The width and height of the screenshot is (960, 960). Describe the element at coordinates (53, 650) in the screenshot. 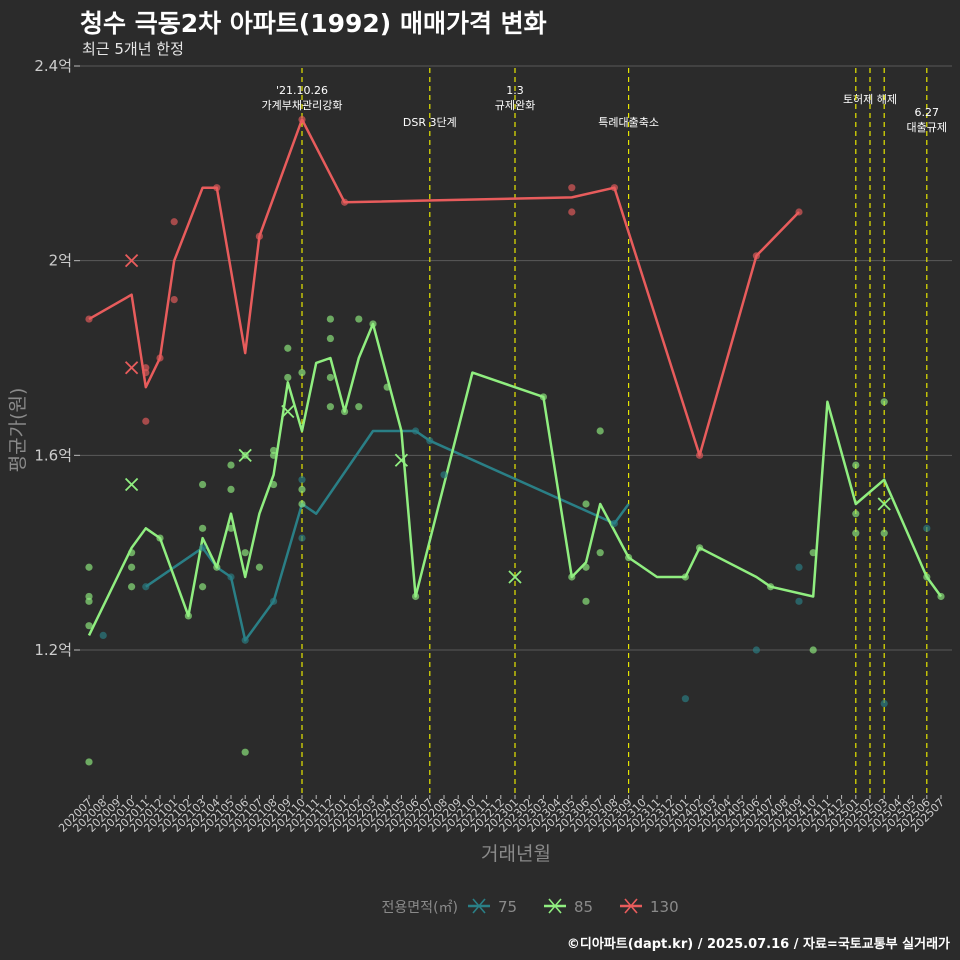

I see `y-tick-label: 1.2억` at that location.